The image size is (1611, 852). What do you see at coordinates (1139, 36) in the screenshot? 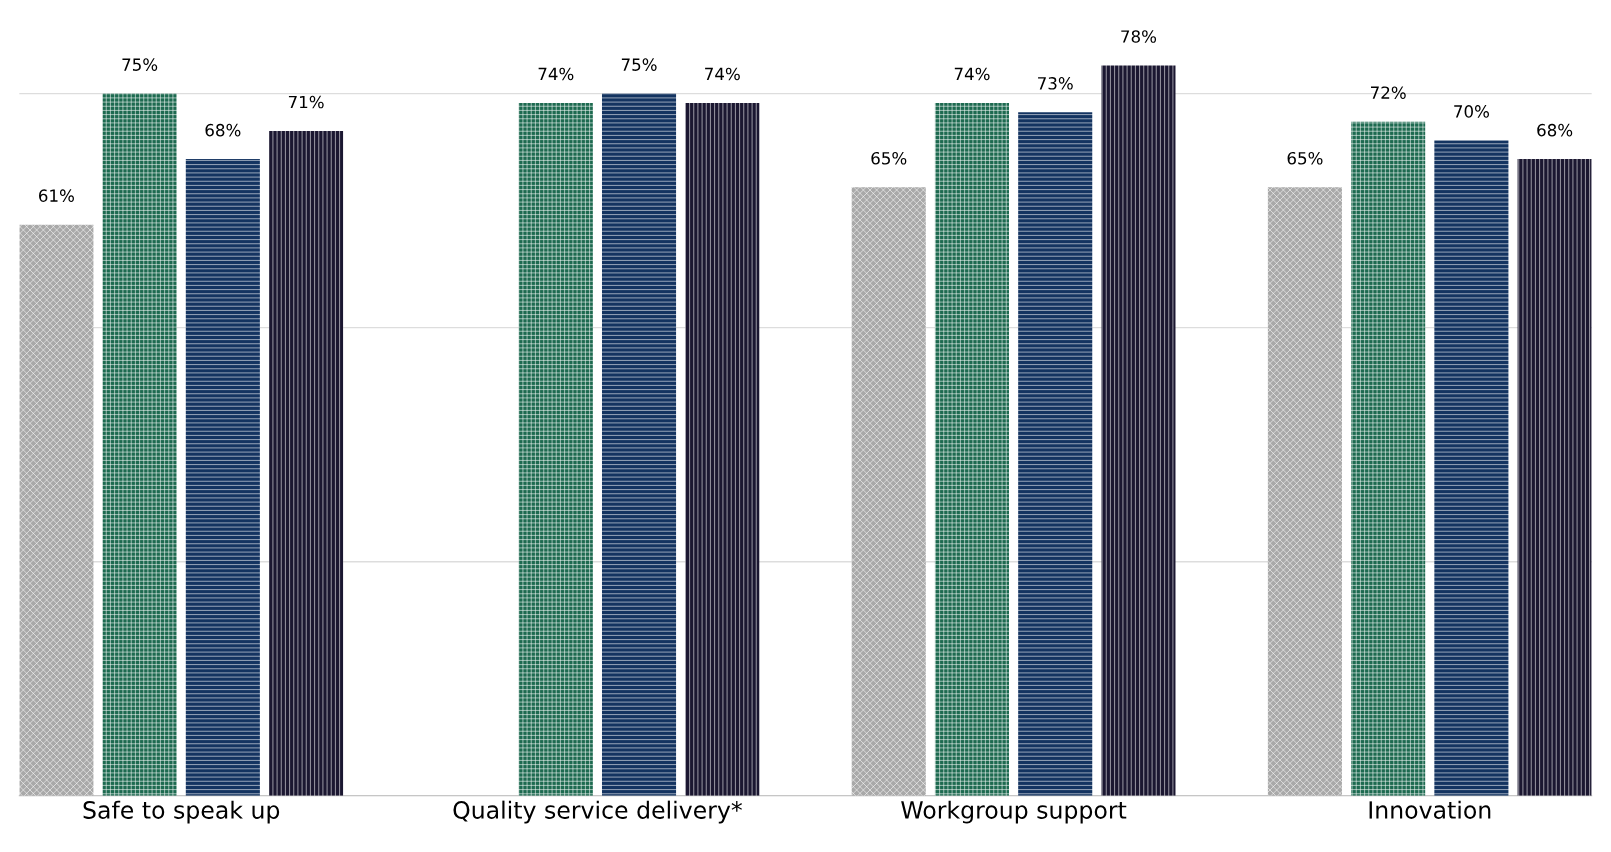
I see `data-label: 78%` at bounding box center [1139, 36].